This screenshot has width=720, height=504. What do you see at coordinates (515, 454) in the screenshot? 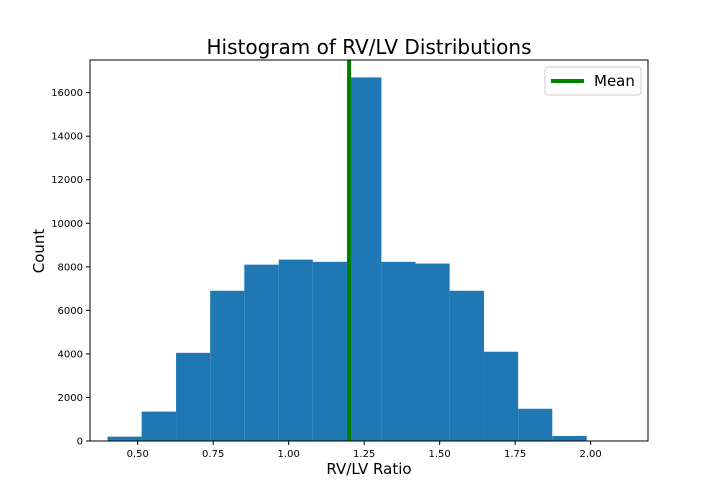
I see `x-tick-label: 1.75` at bounding box center [515, 454].